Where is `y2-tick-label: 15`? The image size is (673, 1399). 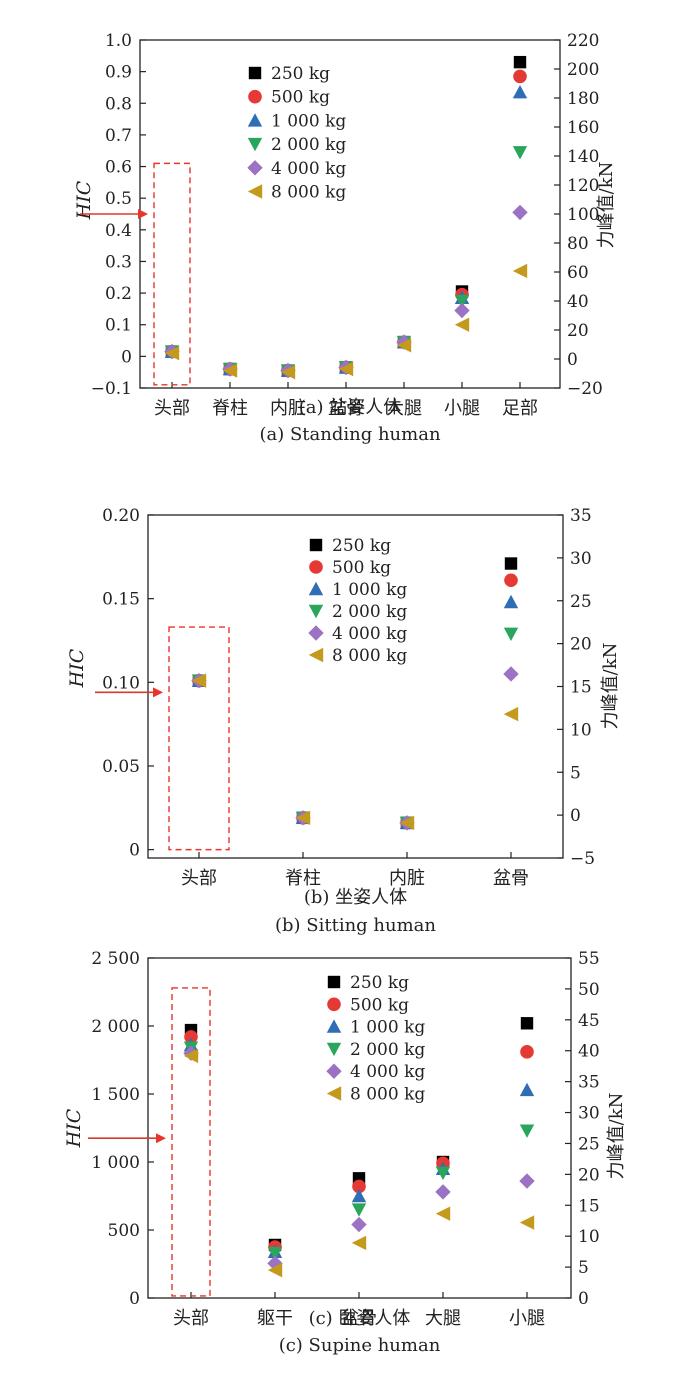
y2-tick-label: 15 is located at coordinates (581, 688).